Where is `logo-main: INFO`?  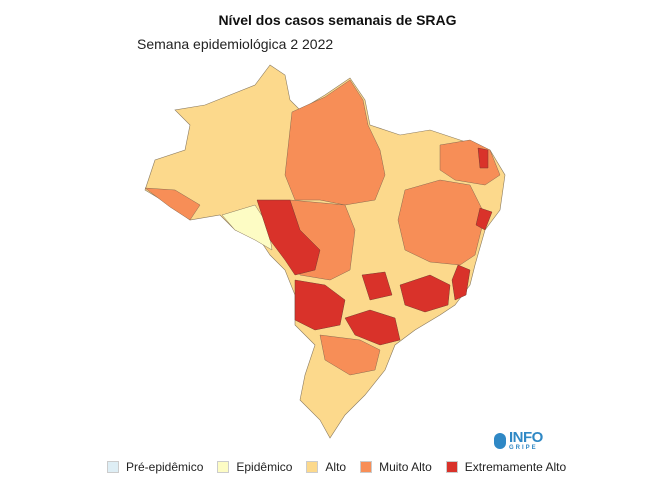
logo-main: INFO is located at coordinates (526, 437).